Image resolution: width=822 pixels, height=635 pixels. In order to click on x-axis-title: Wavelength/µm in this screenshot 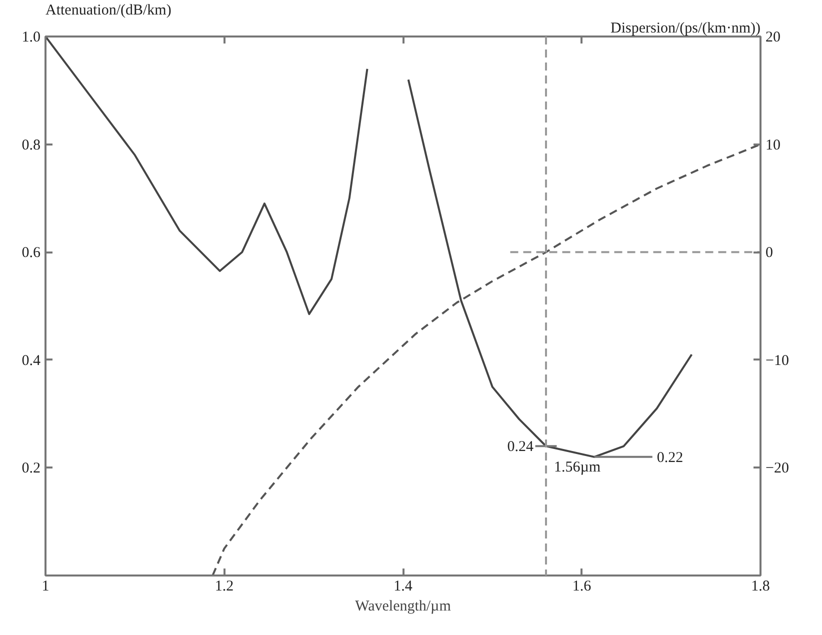, I will do `click(403, 606)`.